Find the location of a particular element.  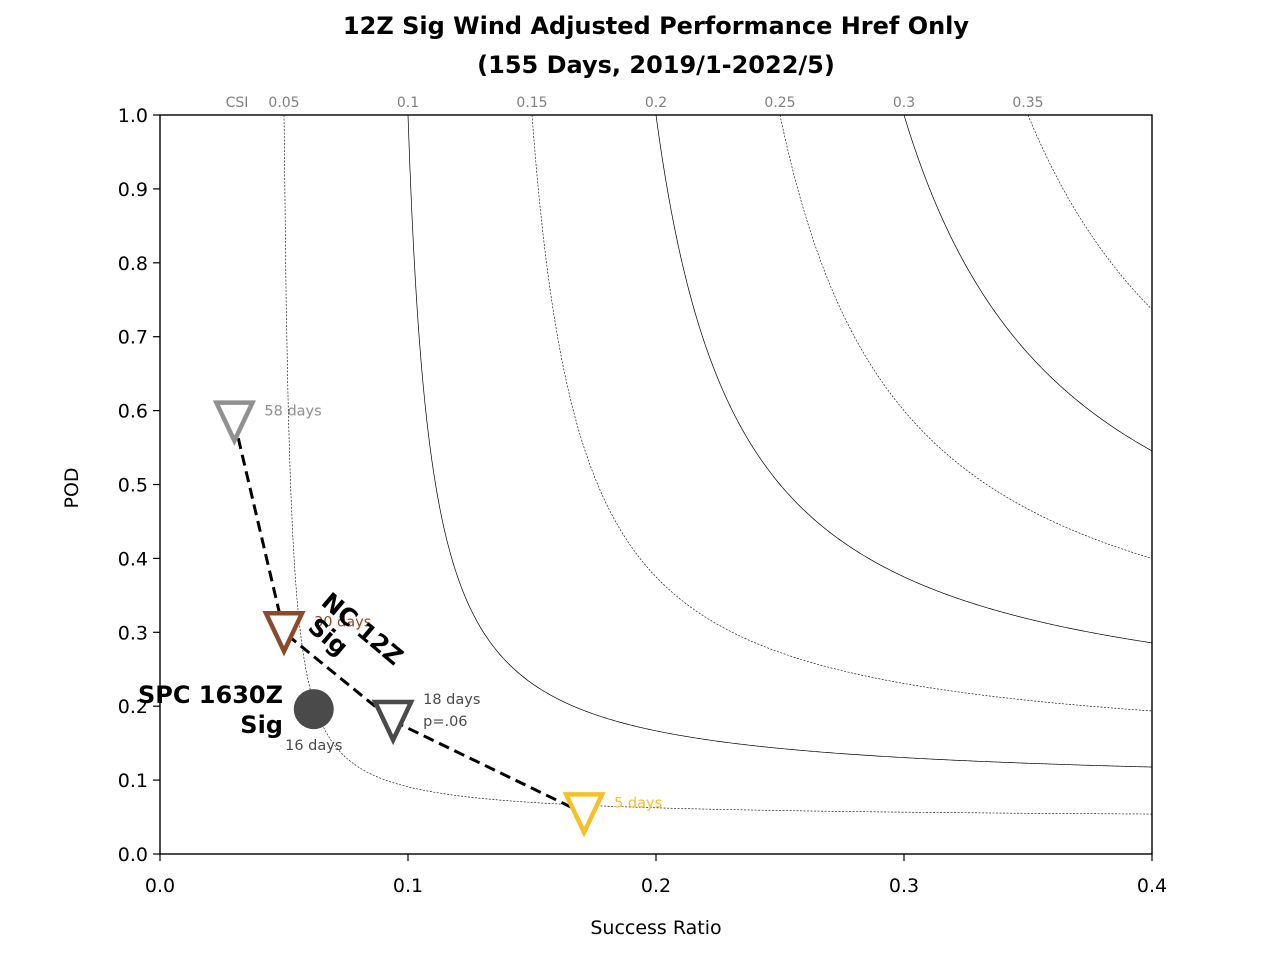

y-tick-label-1.0: 1.0 is located at coordinates (133, 116).